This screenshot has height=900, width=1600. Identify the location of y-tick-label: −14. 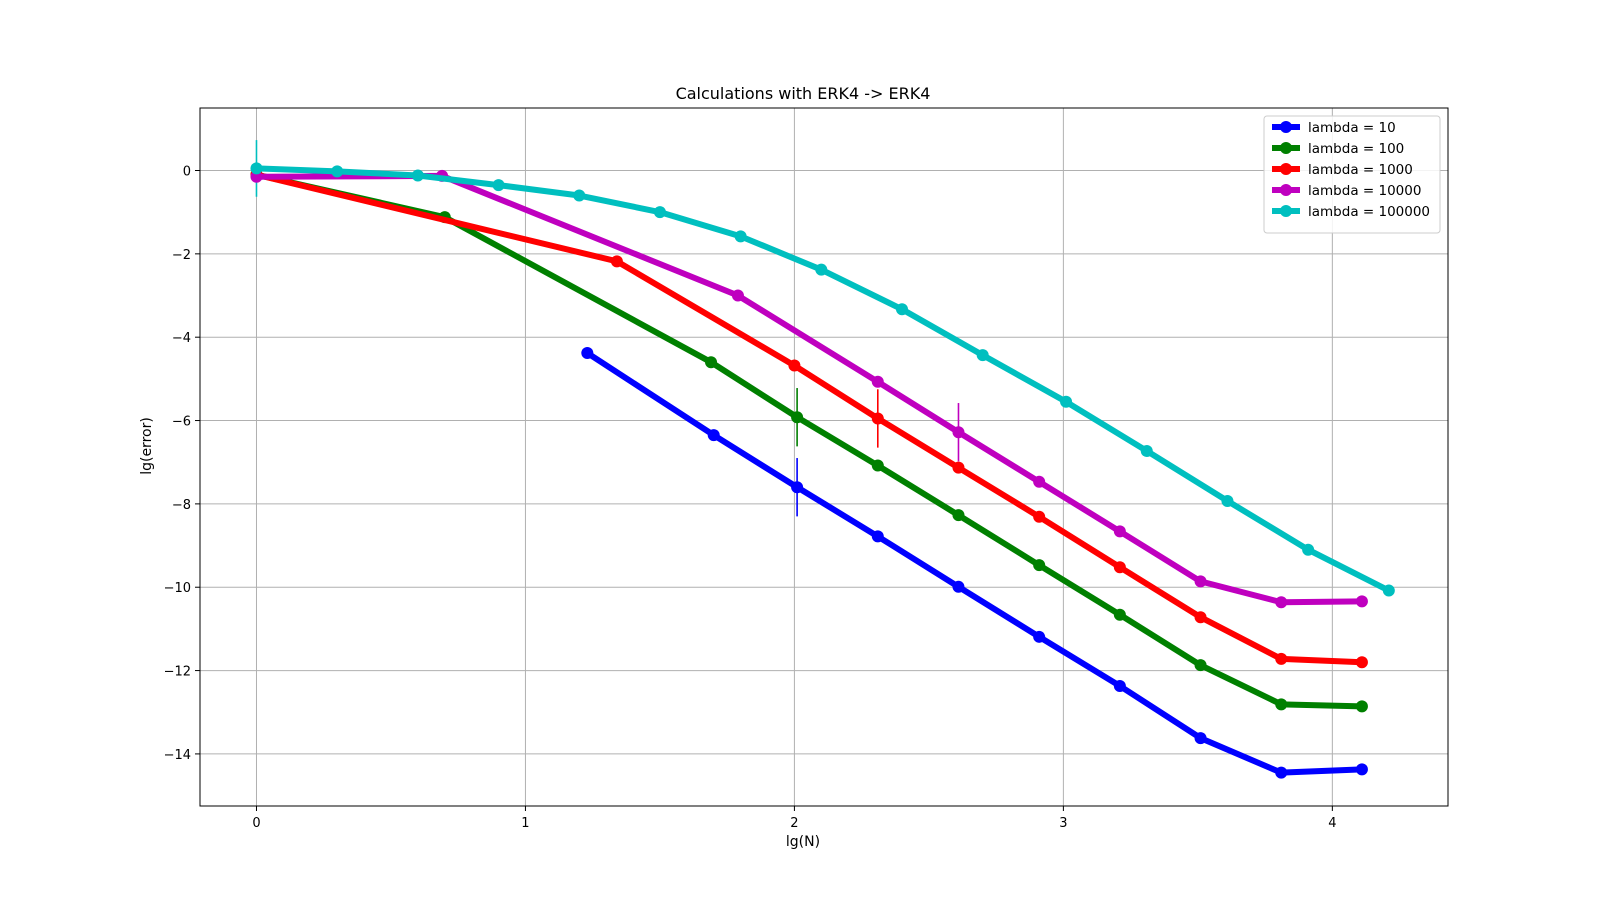
(177, 755).